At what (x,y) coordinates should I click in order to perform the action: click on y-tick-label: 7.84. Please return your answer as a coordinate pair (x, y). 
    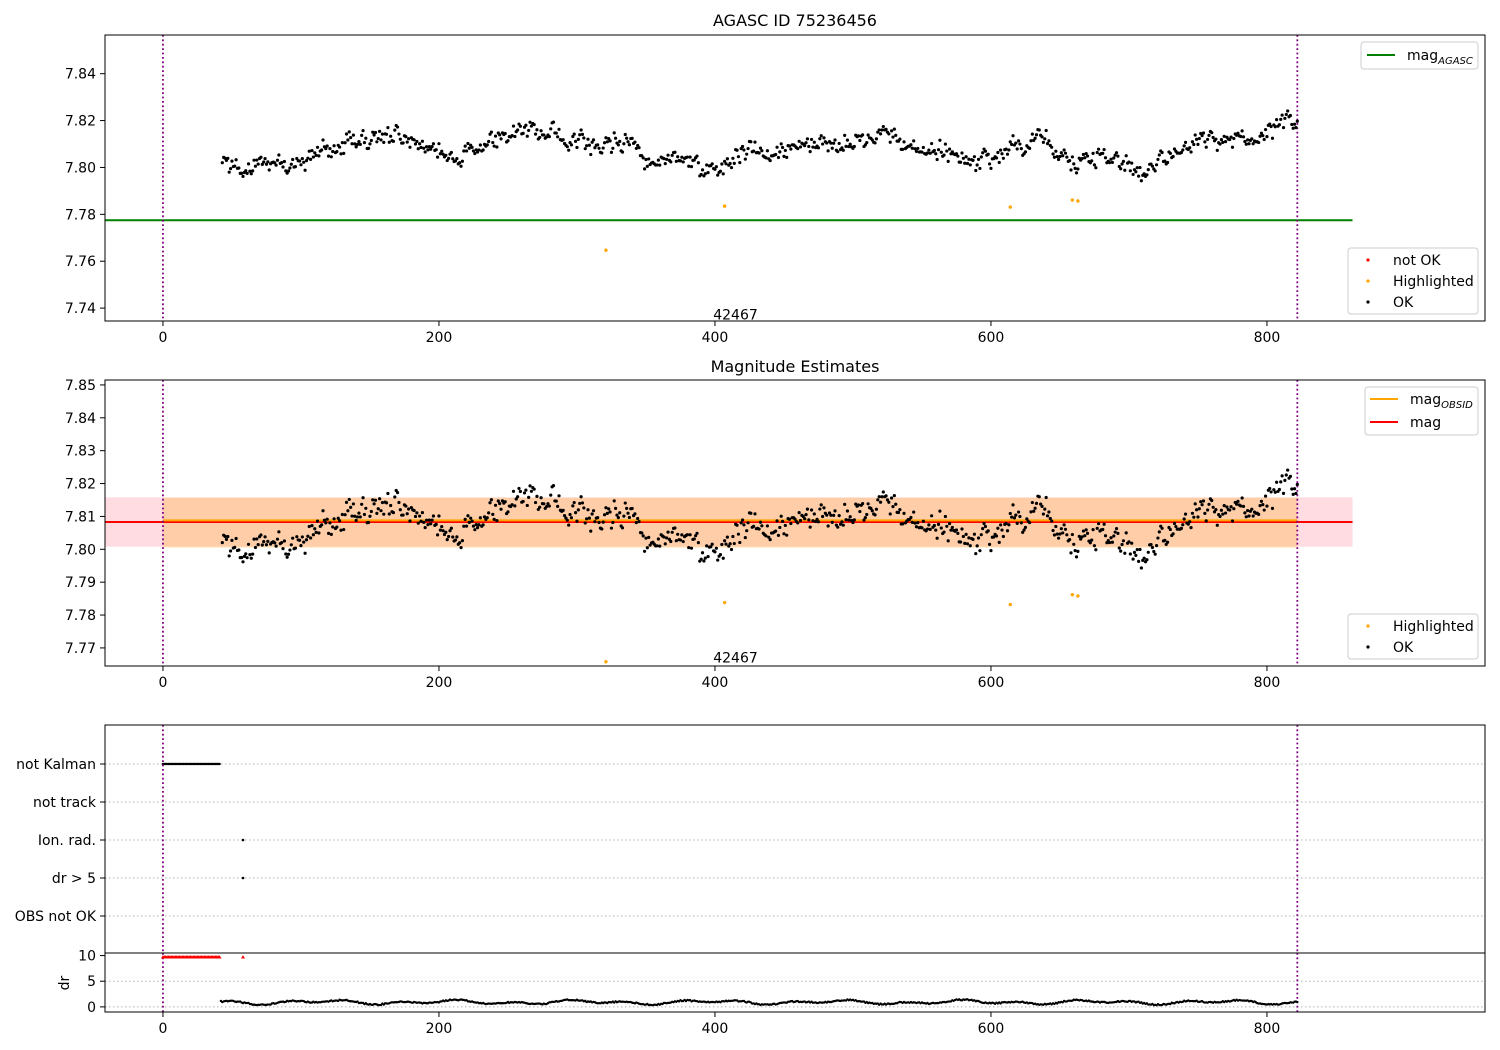
    Looking at the image, I should click on (80, 75).